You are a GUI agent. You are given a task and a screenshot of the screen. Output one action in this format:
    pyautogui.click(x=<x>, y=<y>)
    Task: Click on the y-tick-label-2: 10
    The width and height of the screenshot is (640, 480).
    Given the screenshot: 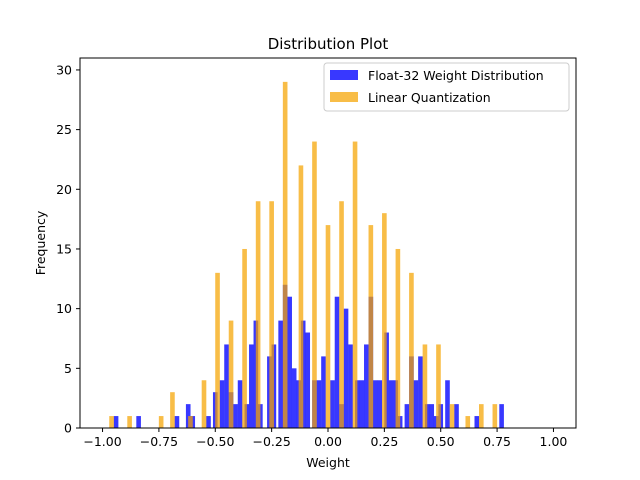 What is the action you would take?
    pyautogui.click(x=64, y=308)
    